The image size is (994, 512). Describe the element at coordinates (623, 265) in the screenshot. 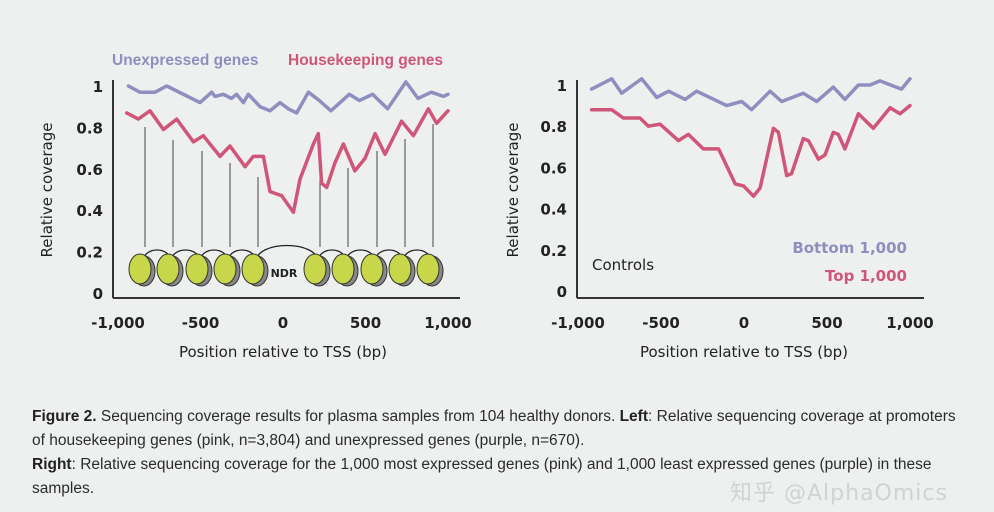

I see `controls-label: Controls` at that location.